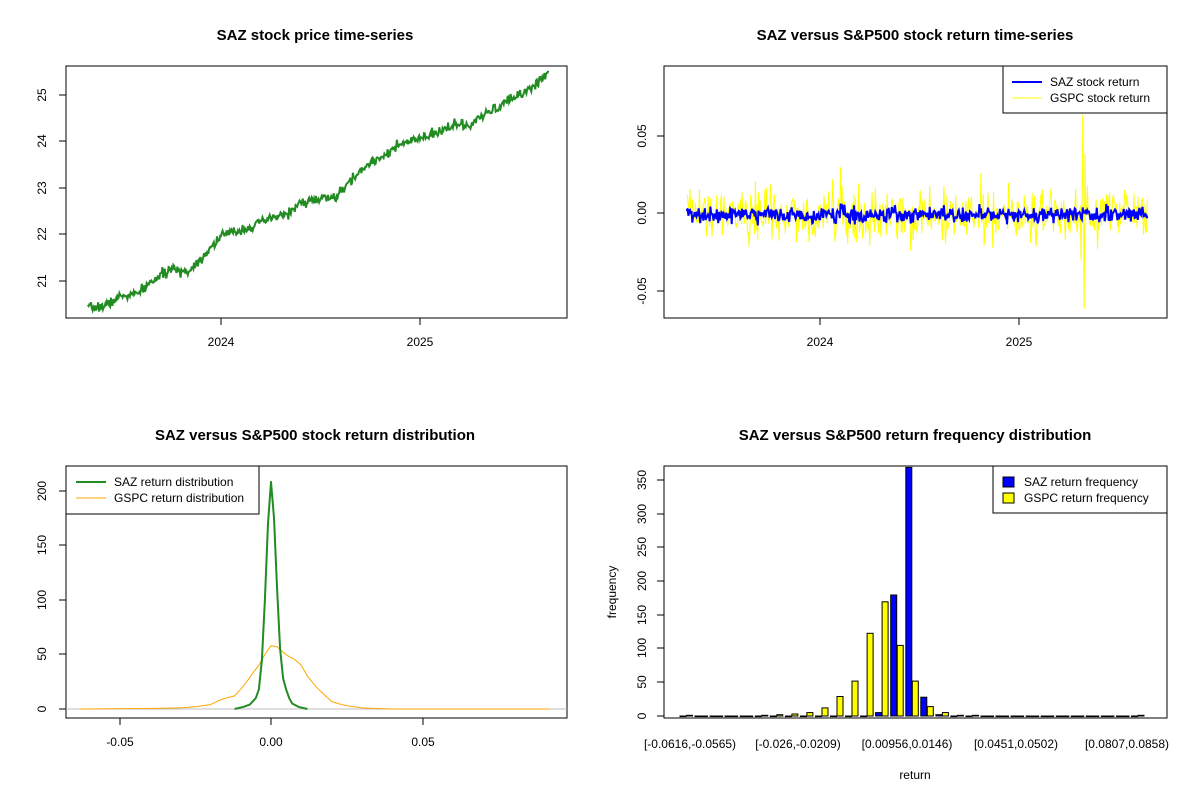  Describe the element at coordinates (642, 213) in the screenshot. I see `returns-y-tick: 0.00` at that location.